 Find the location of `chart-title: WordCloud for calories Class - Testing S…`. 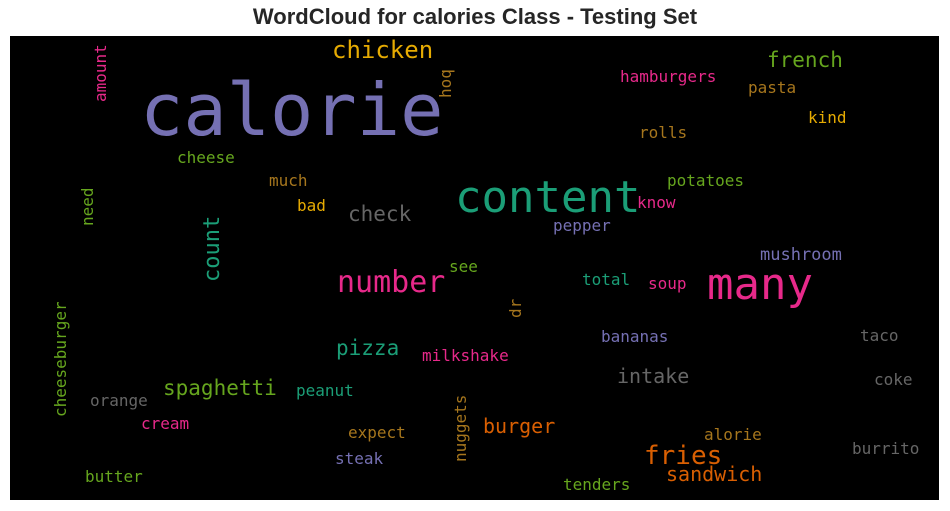

chart-title: WordCloud for calories Class - Testing S… is located at coordinates (475, 16).